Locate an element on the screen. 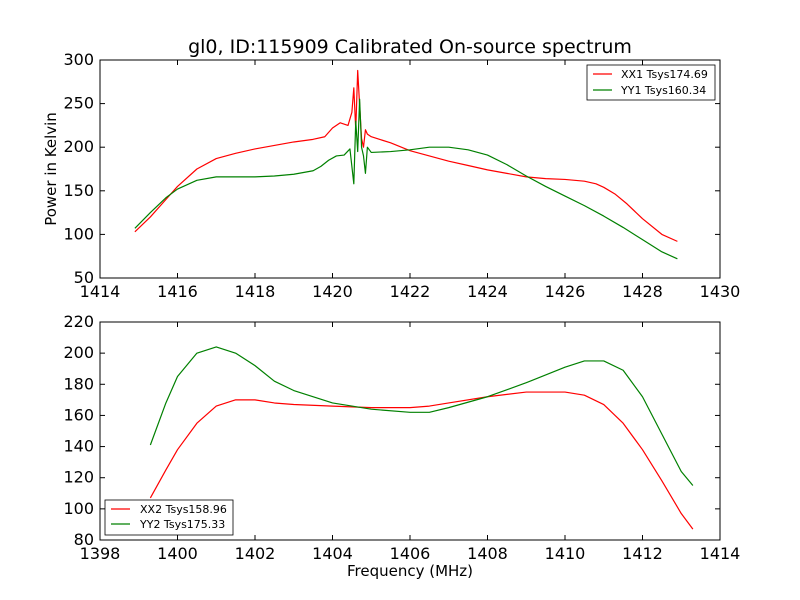 This screenshot has width=800, height=600. bottom-x-tick-label: 1402 is located at coordinates (255, 553).